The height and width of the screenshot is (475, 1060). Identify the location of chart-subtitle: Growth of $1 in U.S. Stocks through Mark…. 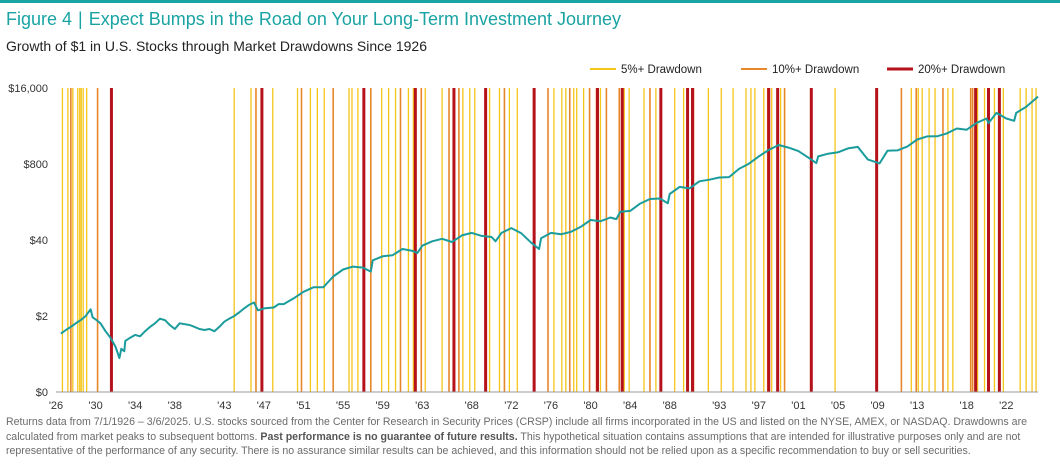
(216, 46).